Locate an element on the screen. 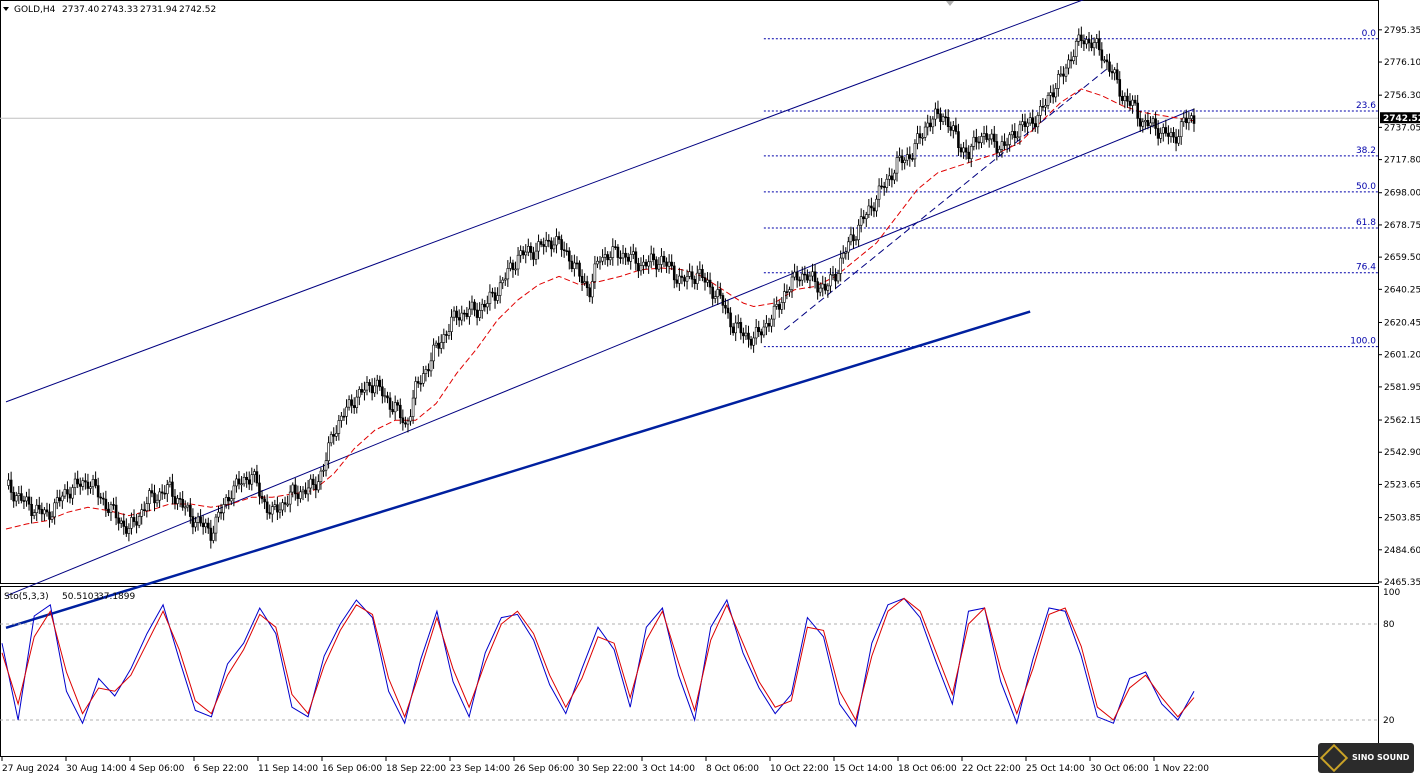 This screenshot has height=781, width=1420. price-tick-label: 2620.45 is located at coordinates (1402, 323).